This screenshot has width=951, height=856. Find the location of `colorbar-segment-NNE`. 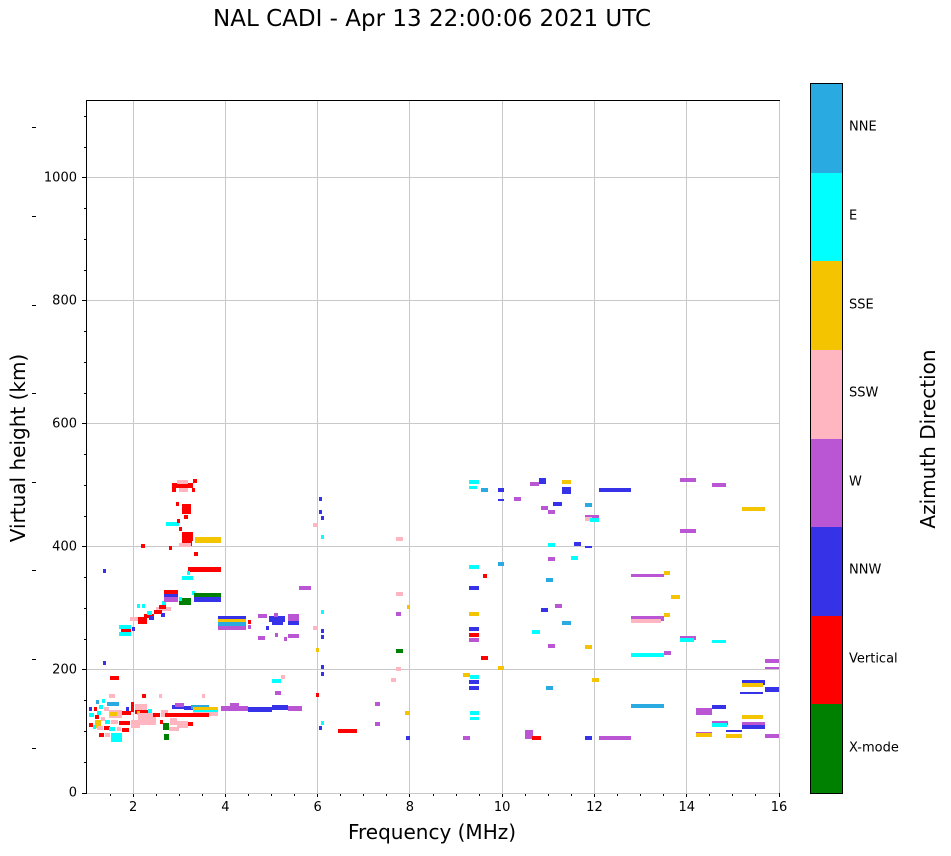

colorbar-segment-NNE is located at coordinates (826, 128).